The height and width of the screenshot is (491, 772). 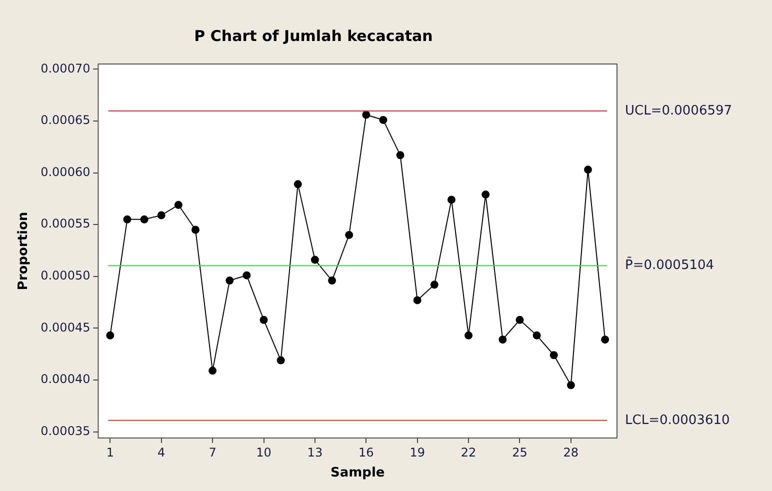 What do you see at coordinates (315, 452) in the screenshot?
I see `x-tick-label: 13` at bounding box center [315, 452].